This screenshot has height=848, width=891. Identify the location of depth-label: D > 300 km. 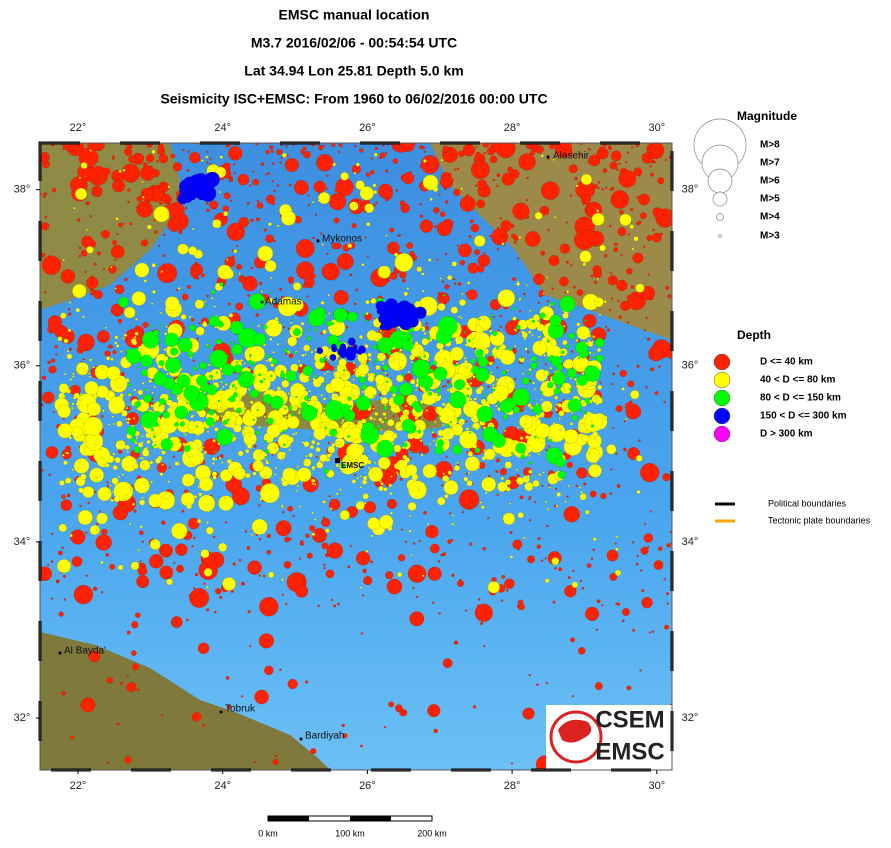
(786, 434).